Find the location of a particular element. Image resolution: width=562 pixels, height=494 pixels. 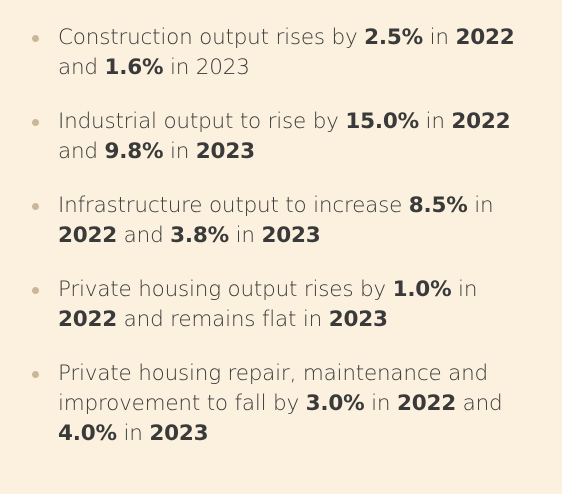

text-segment-bold: 1.0% is located at coordinates (422, 289).